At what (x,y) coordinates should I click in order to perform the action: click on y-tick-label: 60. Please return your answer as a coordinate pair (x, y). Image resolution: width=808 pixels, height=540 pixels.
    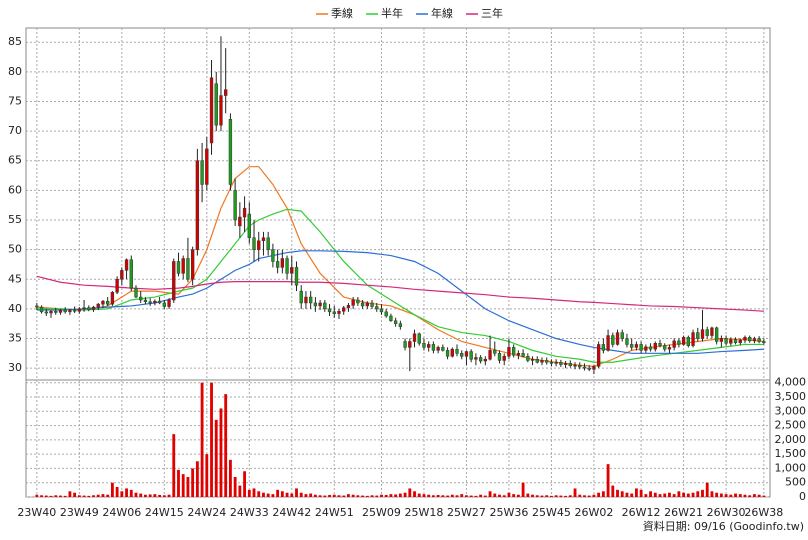
    Looking at the image, I should click on (15, 189).